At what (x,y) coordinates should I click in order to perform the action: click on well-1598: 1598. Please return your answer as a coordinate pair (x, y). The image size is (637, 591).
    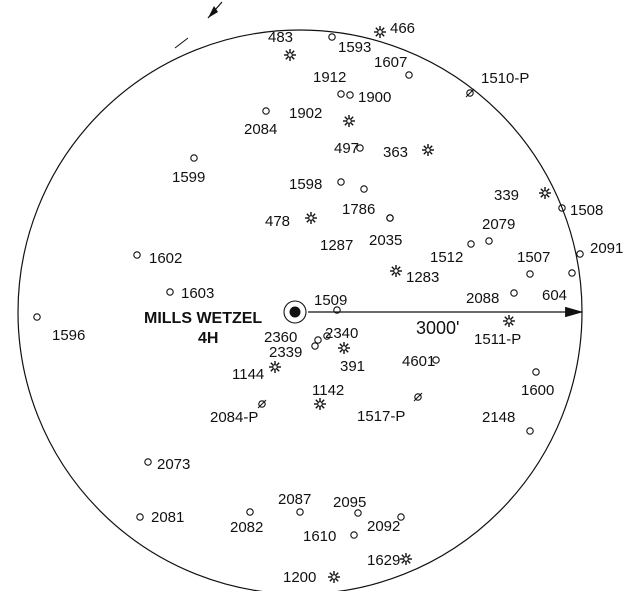
    Looking at the image, I should click on (317, 184).